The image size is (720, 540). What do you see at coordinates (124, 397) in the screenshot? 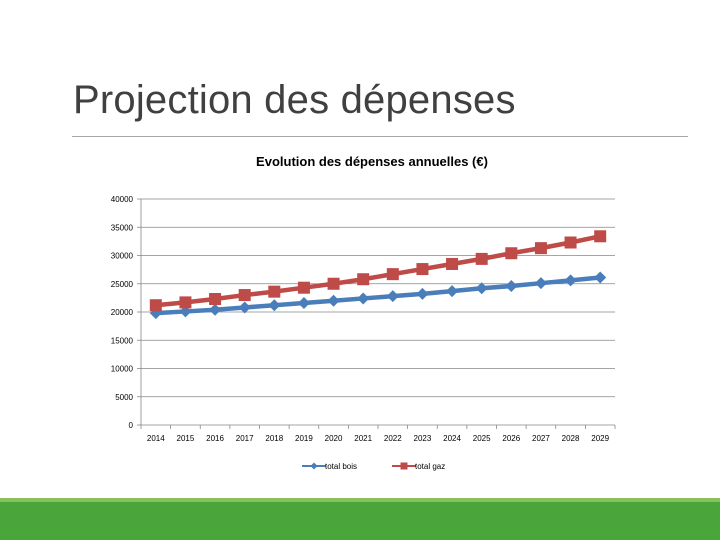
I see `y-tick-label: 5000` at bounding box center [124, 397].